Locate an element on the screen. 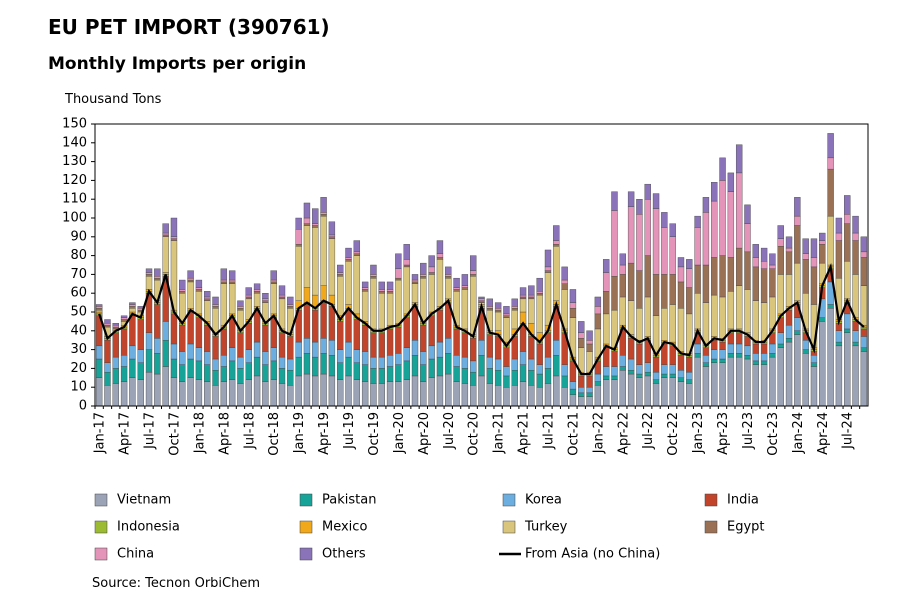  source: Source: Tecnon OrbiChem is located at coordinates (176, 583).